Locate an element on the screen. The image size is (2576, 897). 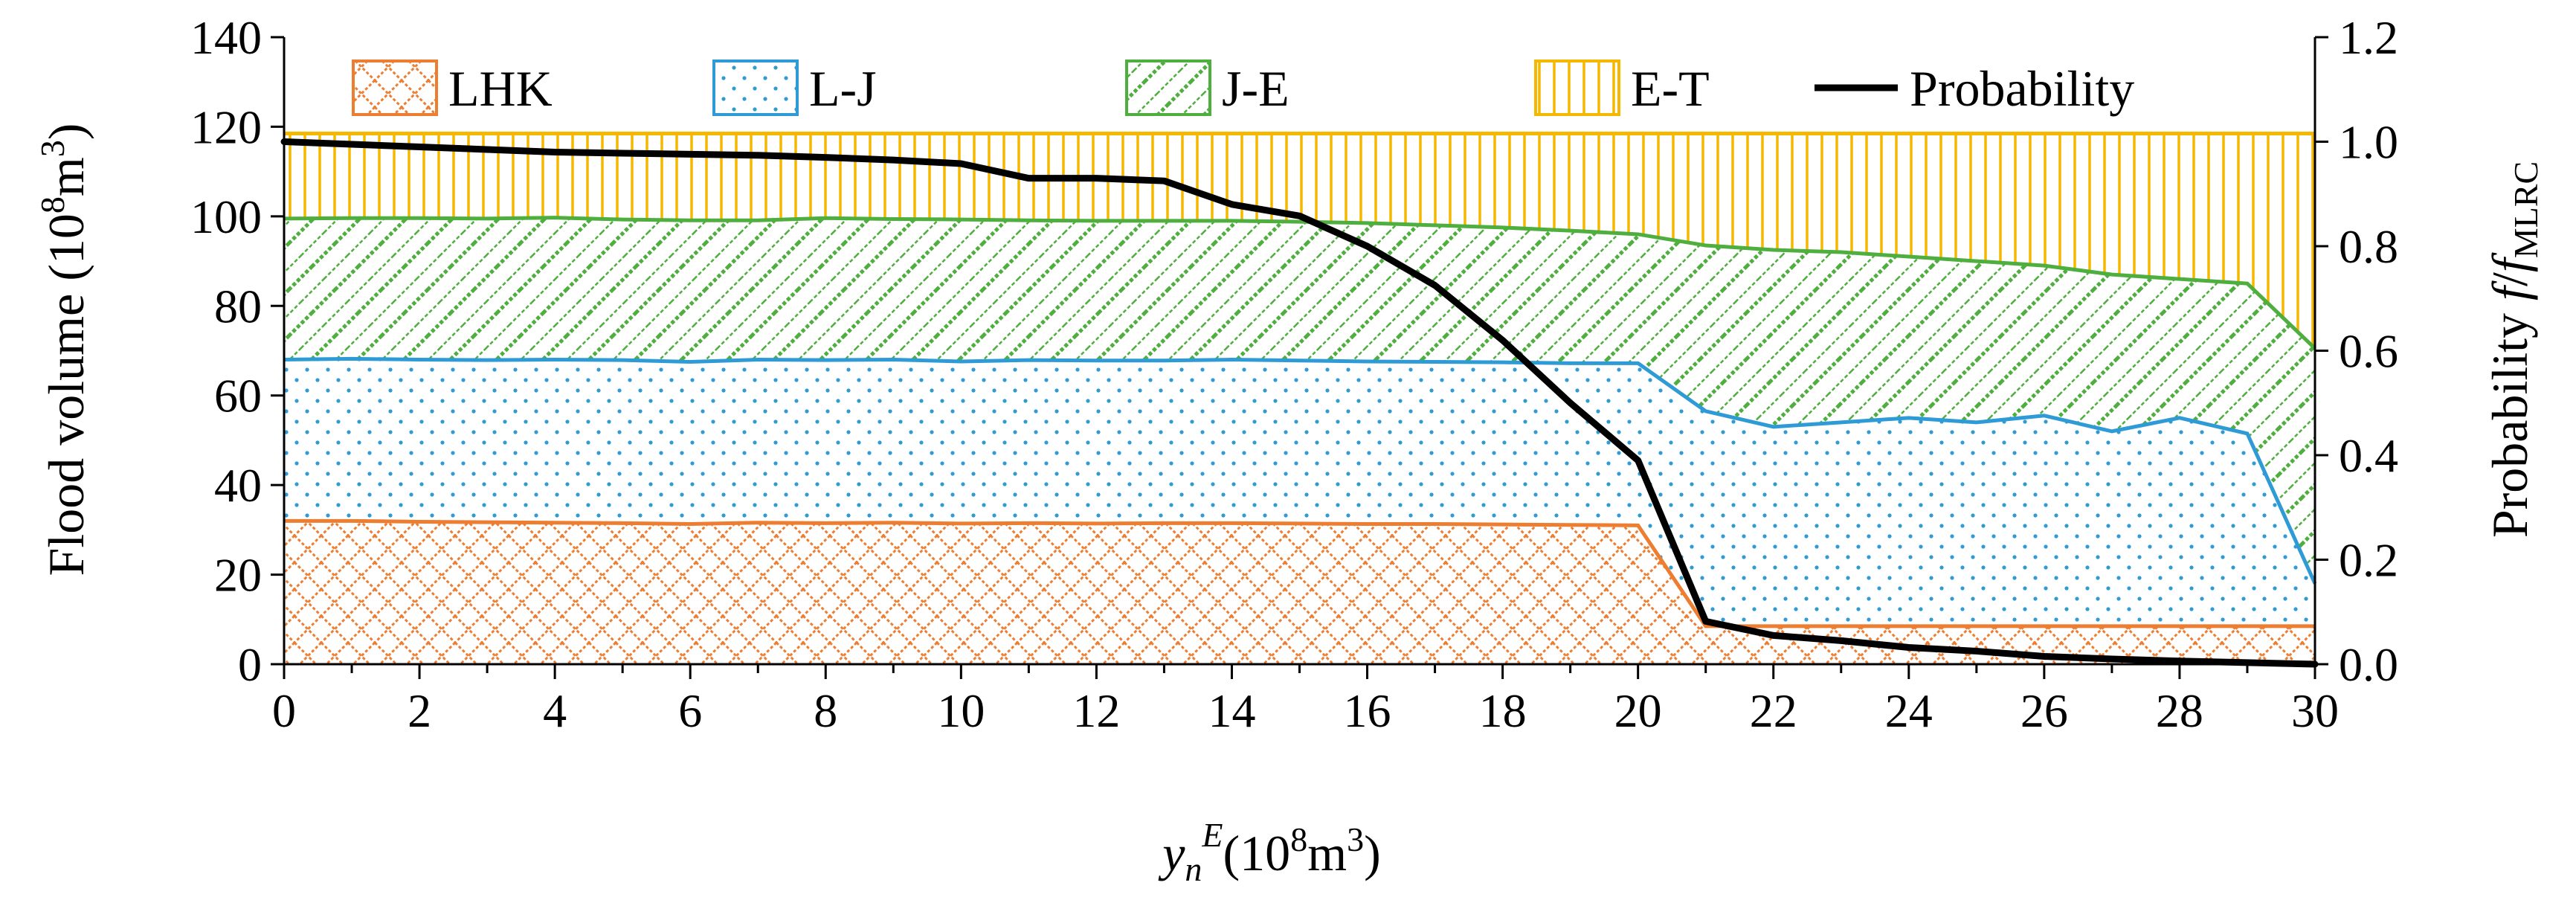
y2-tick-label: 0.0 is located at coordinates (2368, 664).